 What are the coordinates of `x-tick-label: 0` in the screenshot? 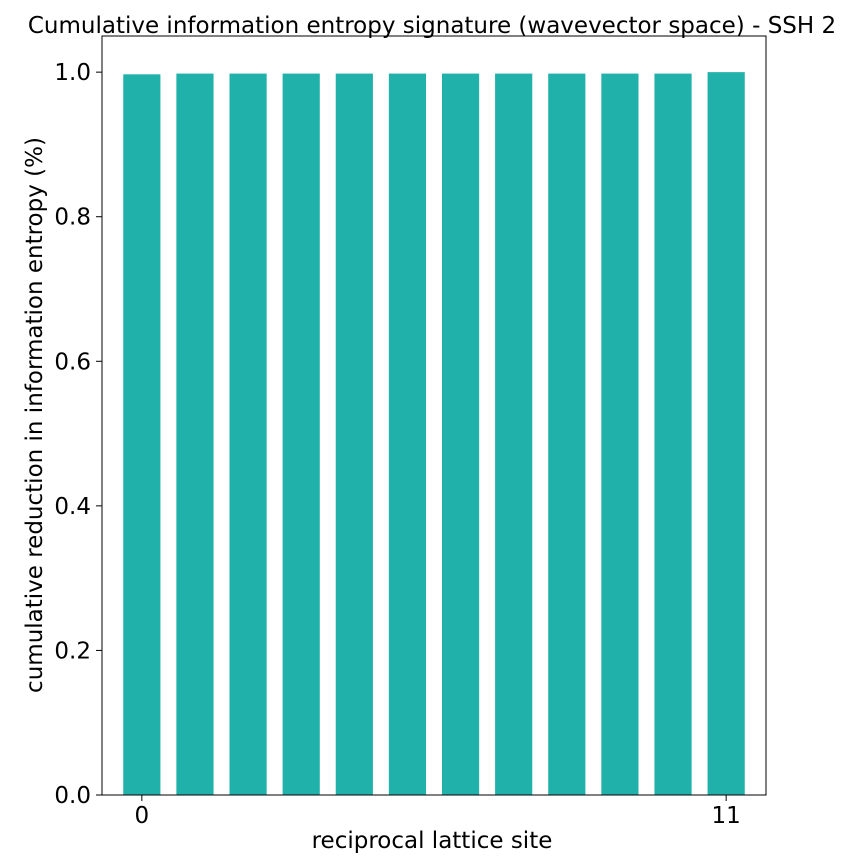 It's located at (142, 816).